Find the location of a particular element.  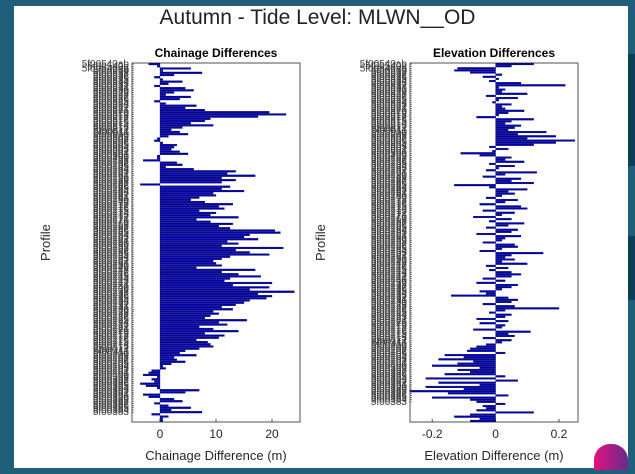

chart1-ytick-label: 5f00469 is located at coordinates (111, 224).